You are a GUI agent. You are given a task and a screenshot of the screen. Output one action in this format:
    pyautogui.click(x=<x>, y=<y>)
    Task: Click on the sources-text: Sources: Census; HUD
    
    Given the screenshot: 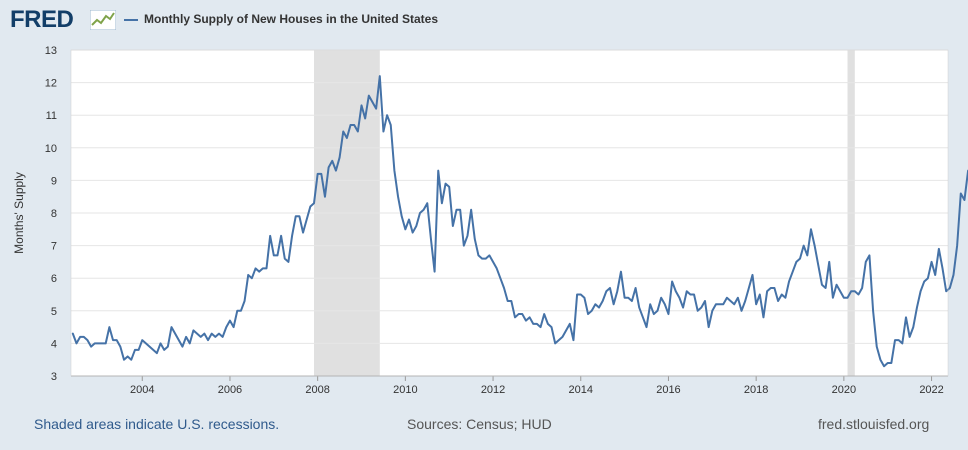 What is the action you would take?
    pyautogui.click(x=479, y=424)
    